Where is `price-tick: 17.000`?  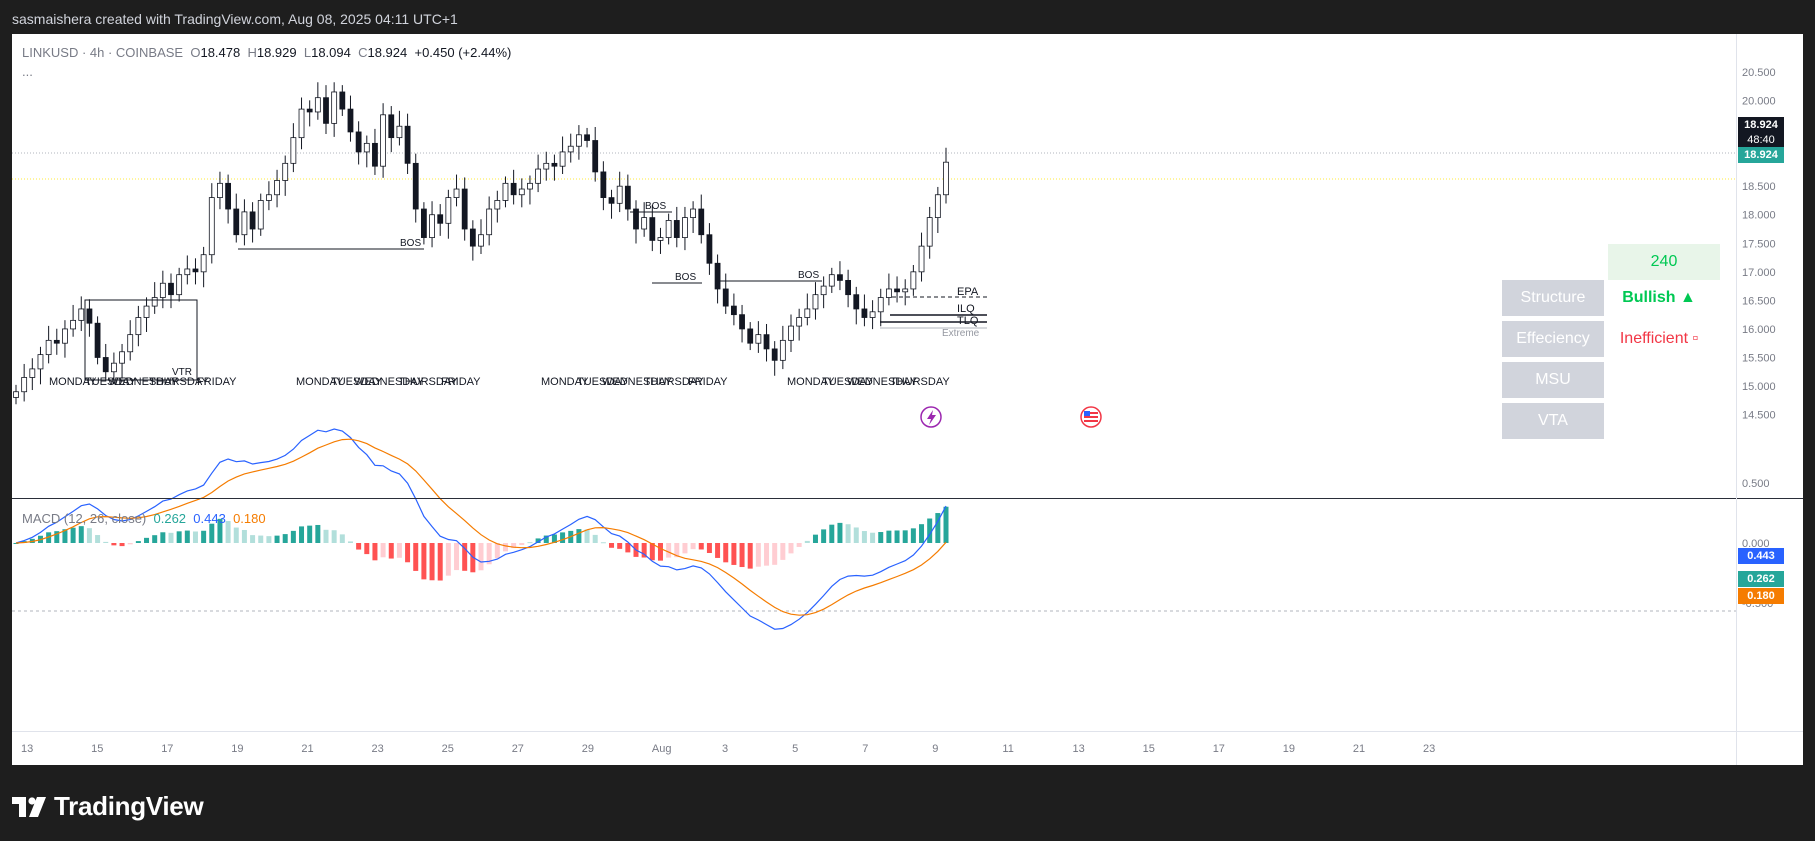 price-tick: 17.000 is located at coordinates (1759, 273).